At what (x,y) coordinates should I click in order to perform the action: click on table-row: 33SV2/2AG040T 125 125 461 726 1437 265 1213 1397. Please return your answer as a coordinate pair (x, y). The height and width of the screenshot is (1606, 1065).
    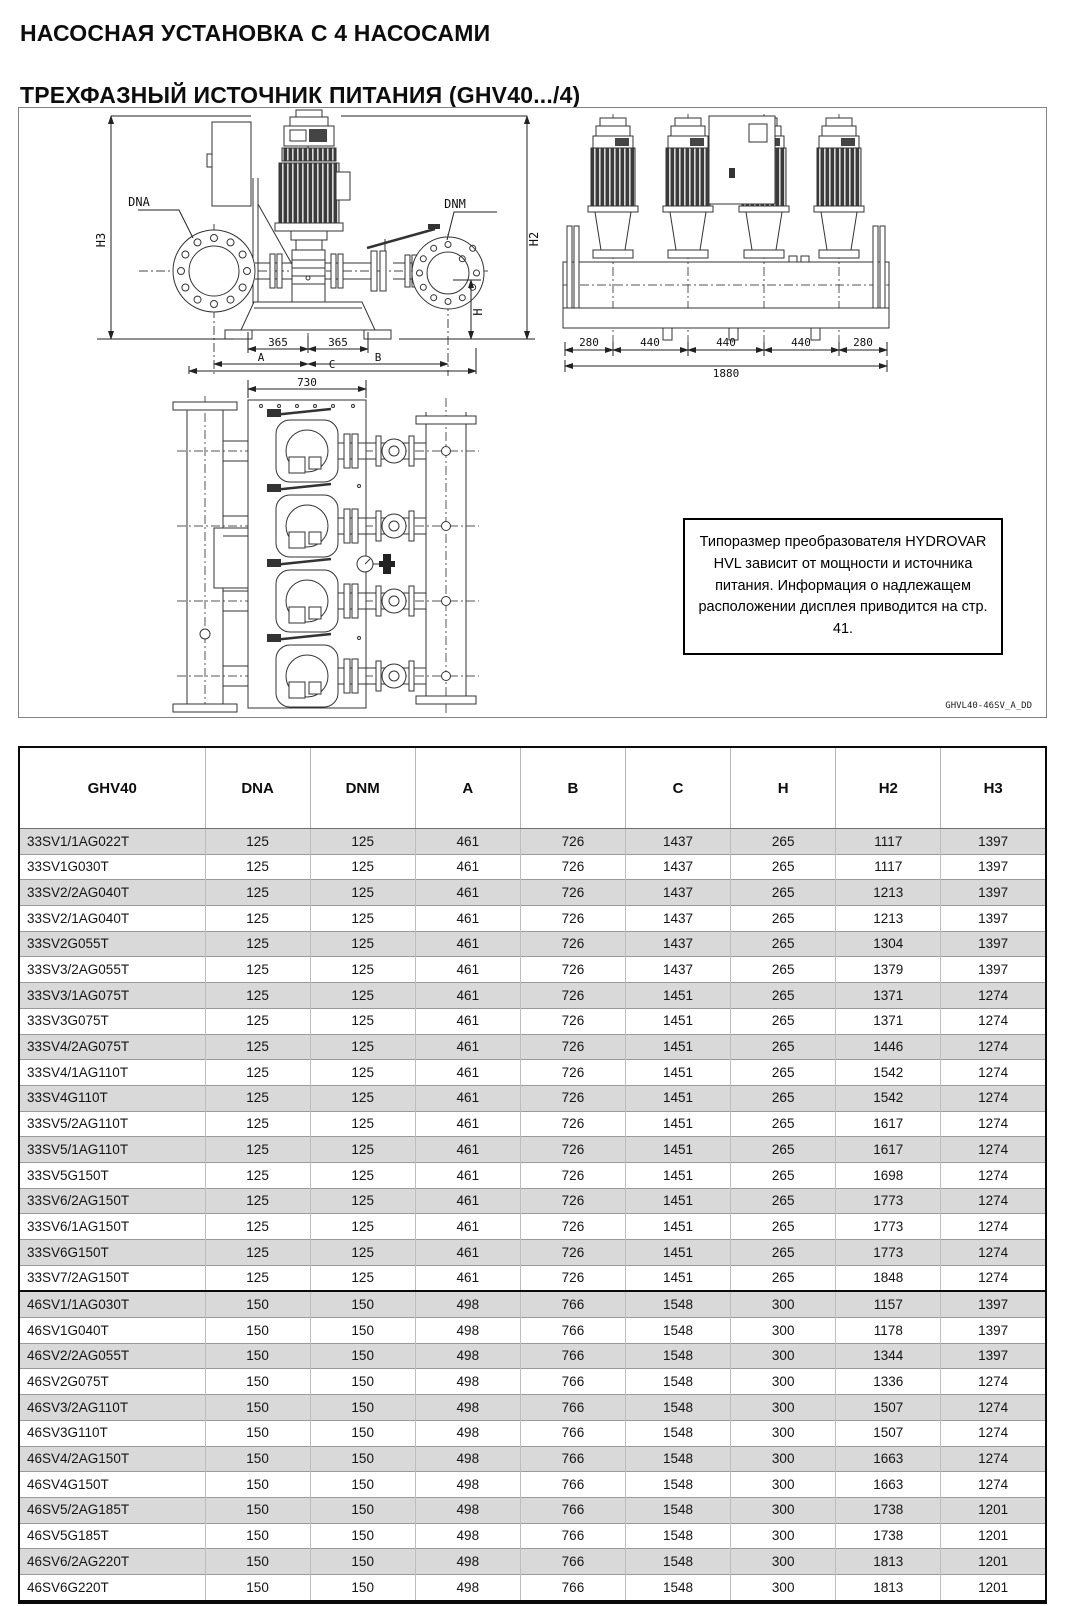
    Looking at the image, I should click on (532, 892).